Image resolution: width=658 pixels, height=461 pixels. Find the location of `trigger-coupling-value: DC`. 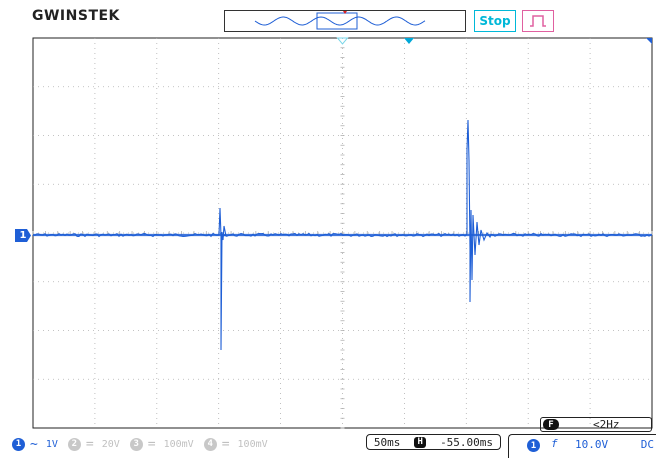

trigger-coupling-value: DC is located at coordinates (647, 444).